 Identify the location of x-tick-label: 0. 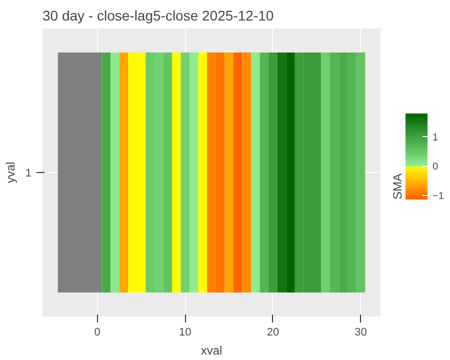
(97, 332).